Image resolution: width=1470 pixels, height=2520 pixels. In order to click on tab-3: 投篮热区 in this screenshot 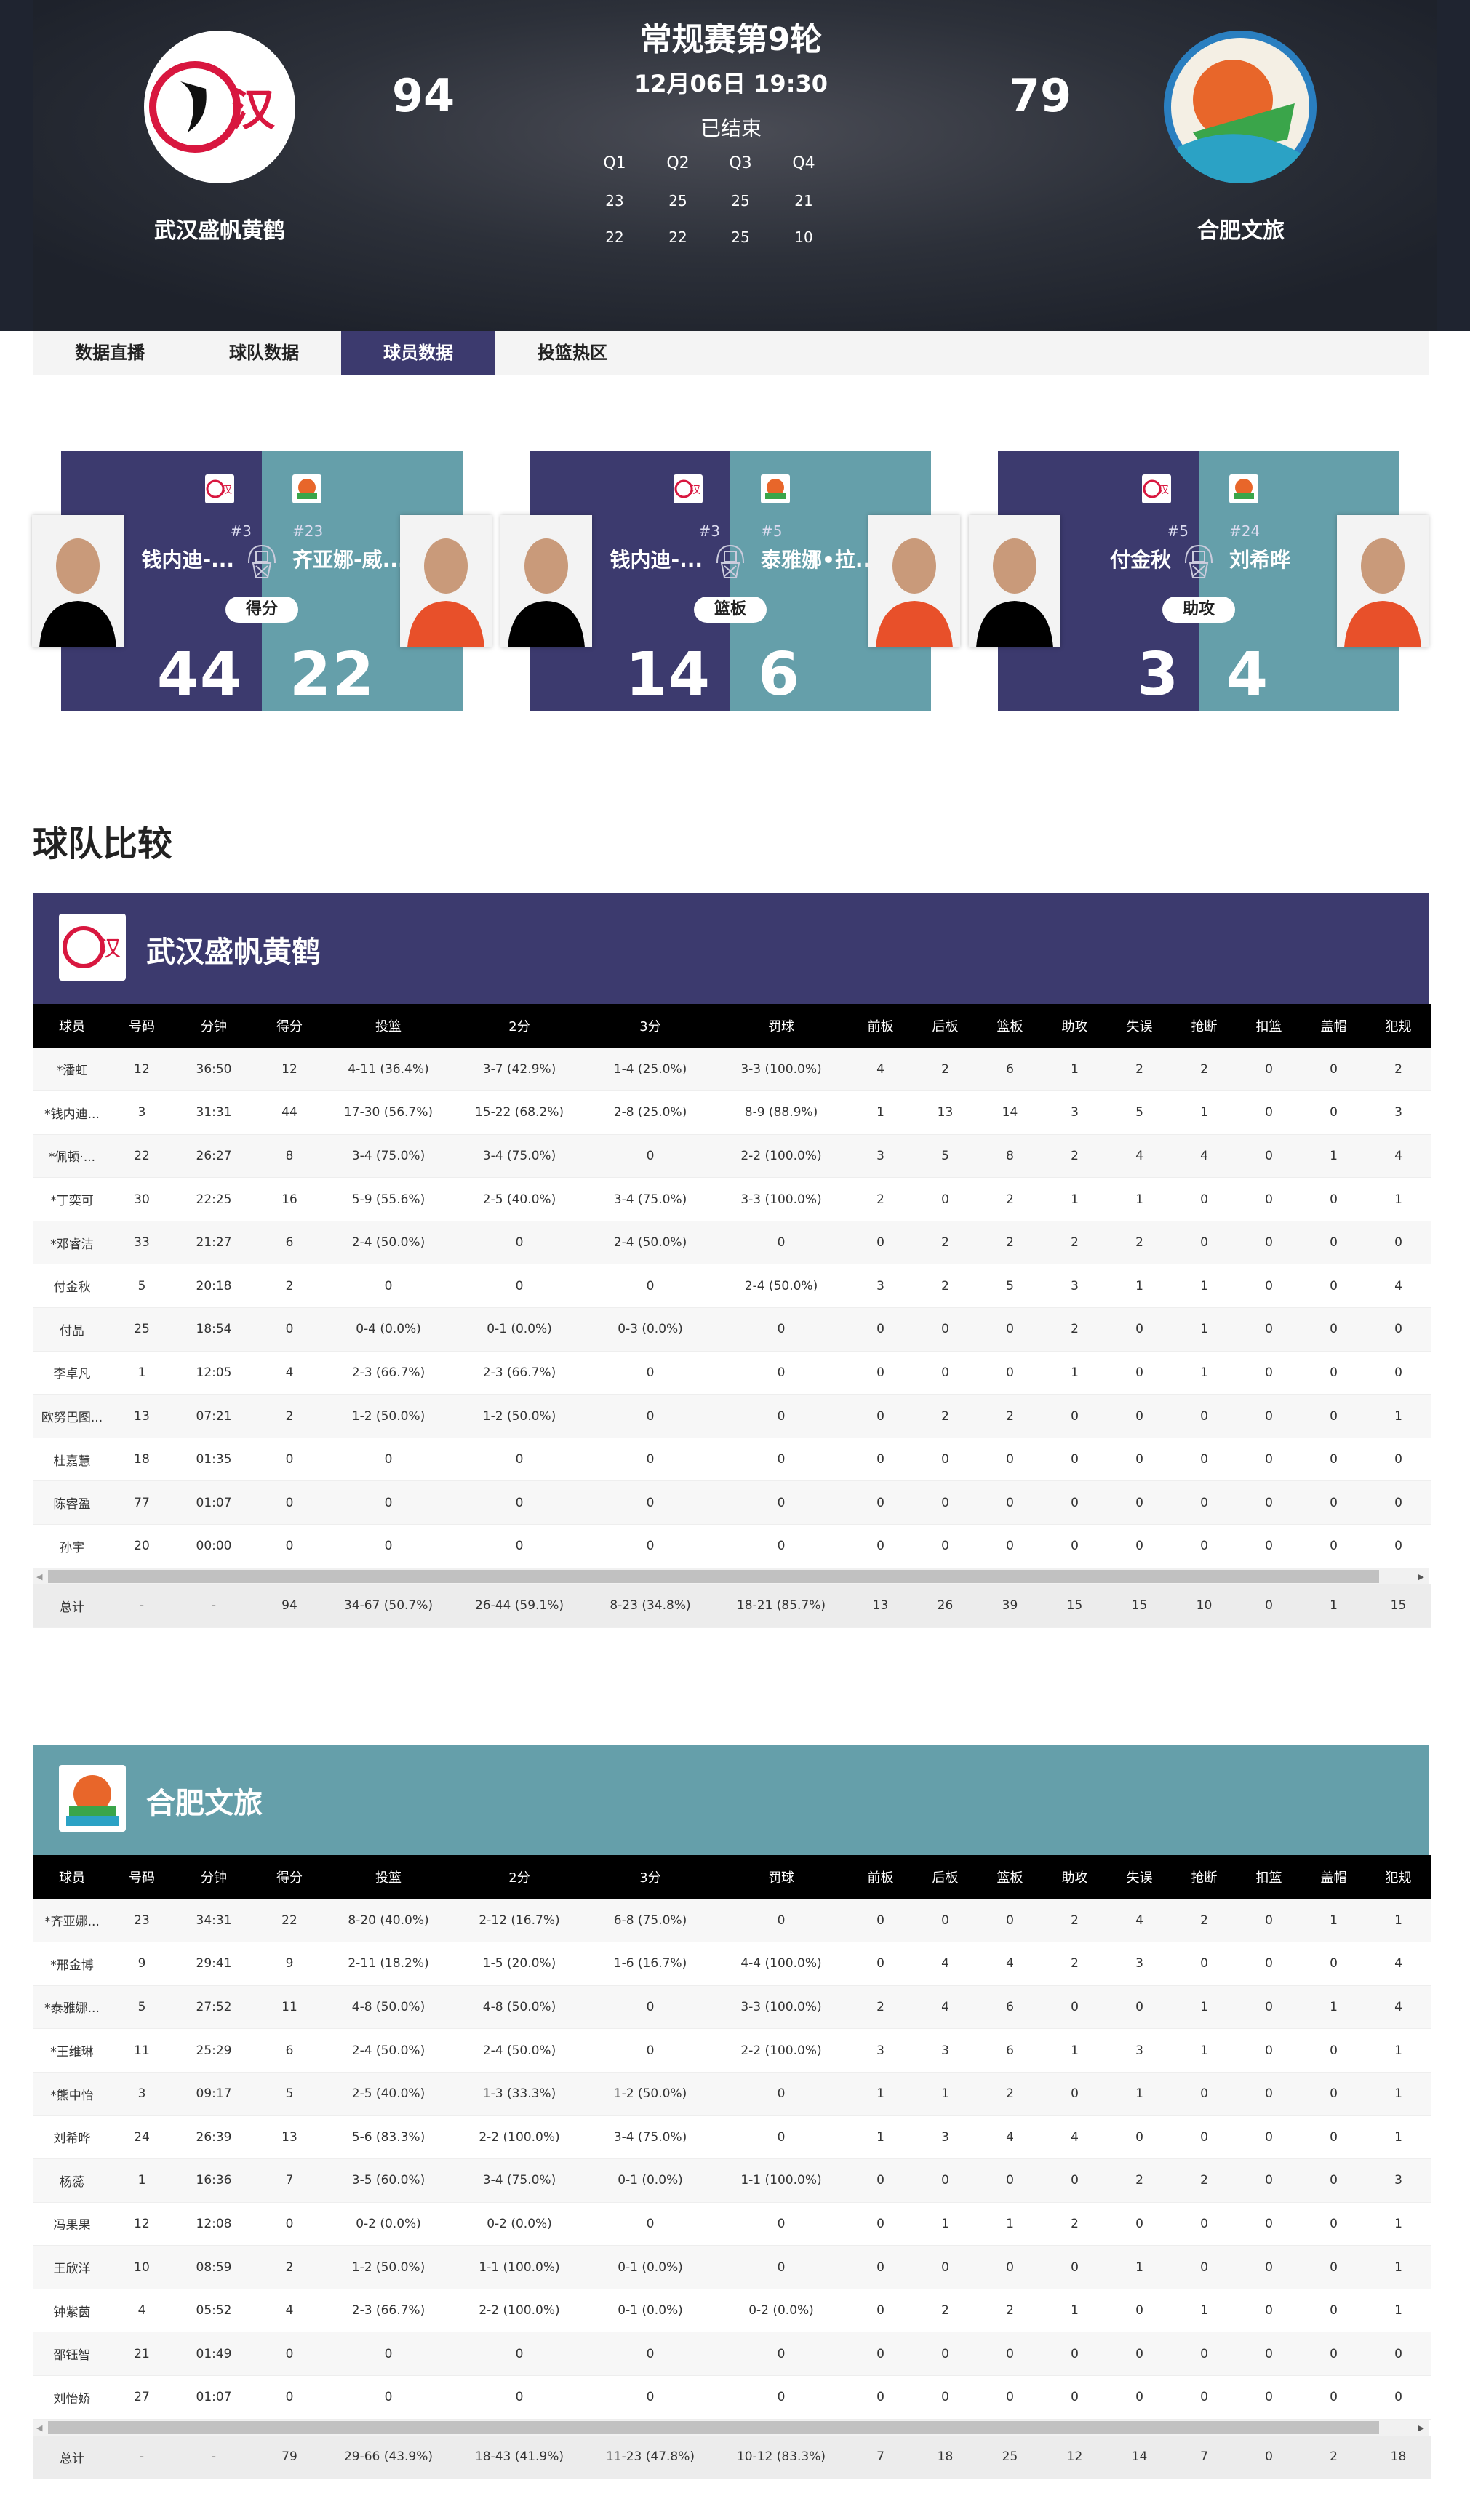, I will do `click(572, 353)`.